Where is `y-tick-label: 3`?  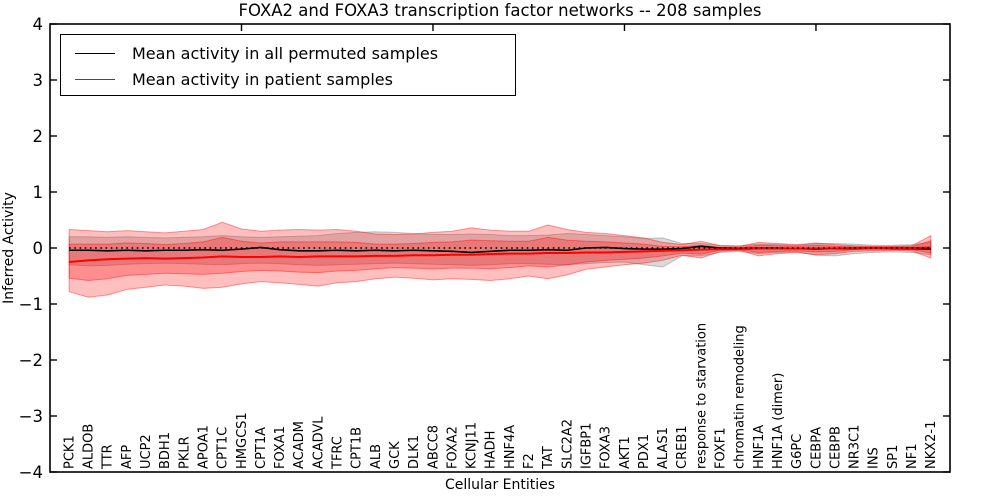 y-tick-label: 3 is located at coordinates (38, 80).